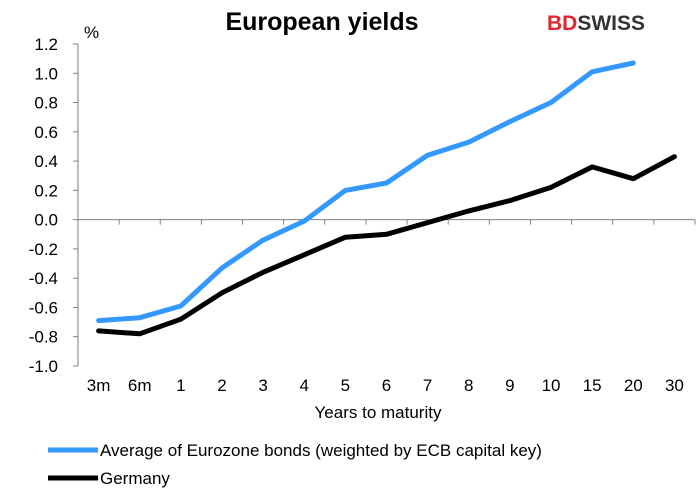 The image size is (700, 499). Describe the element at coordinates (43, 337) in the screenshot. I see `y-tick-label: -0.8` at that location.